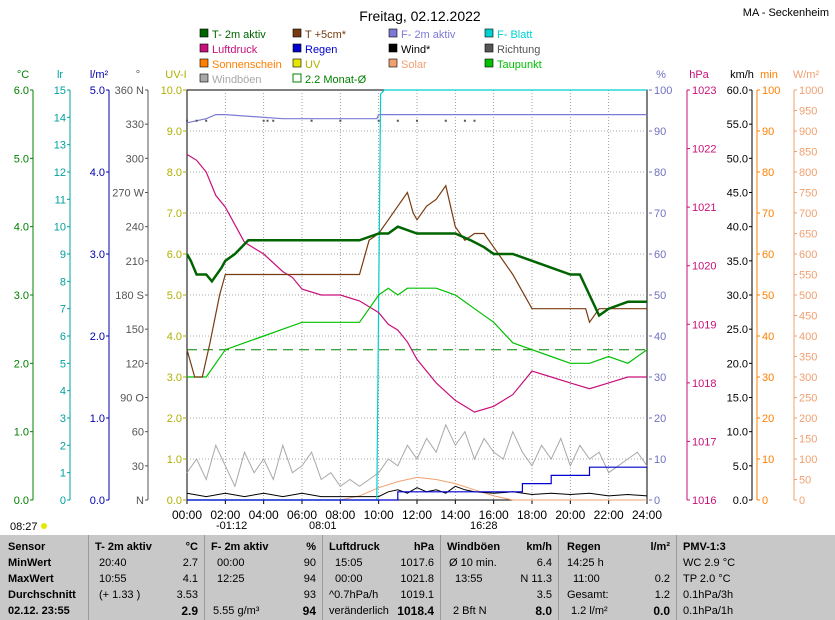 The height and width of the screenshot is (620, 835). Describe the element at coordinates (609, 515) in the screenshot. I see `x-tick-label: 22:00` at that location.